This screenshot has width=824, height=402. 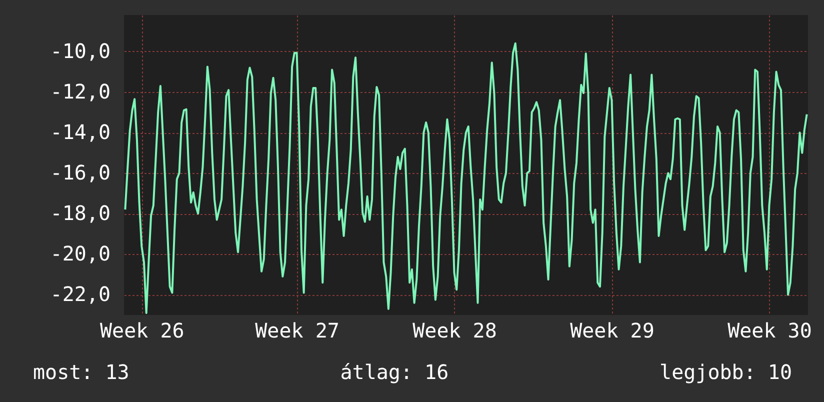 I want to click on y-tick-label: -18,0, so click(x=80, y=213).